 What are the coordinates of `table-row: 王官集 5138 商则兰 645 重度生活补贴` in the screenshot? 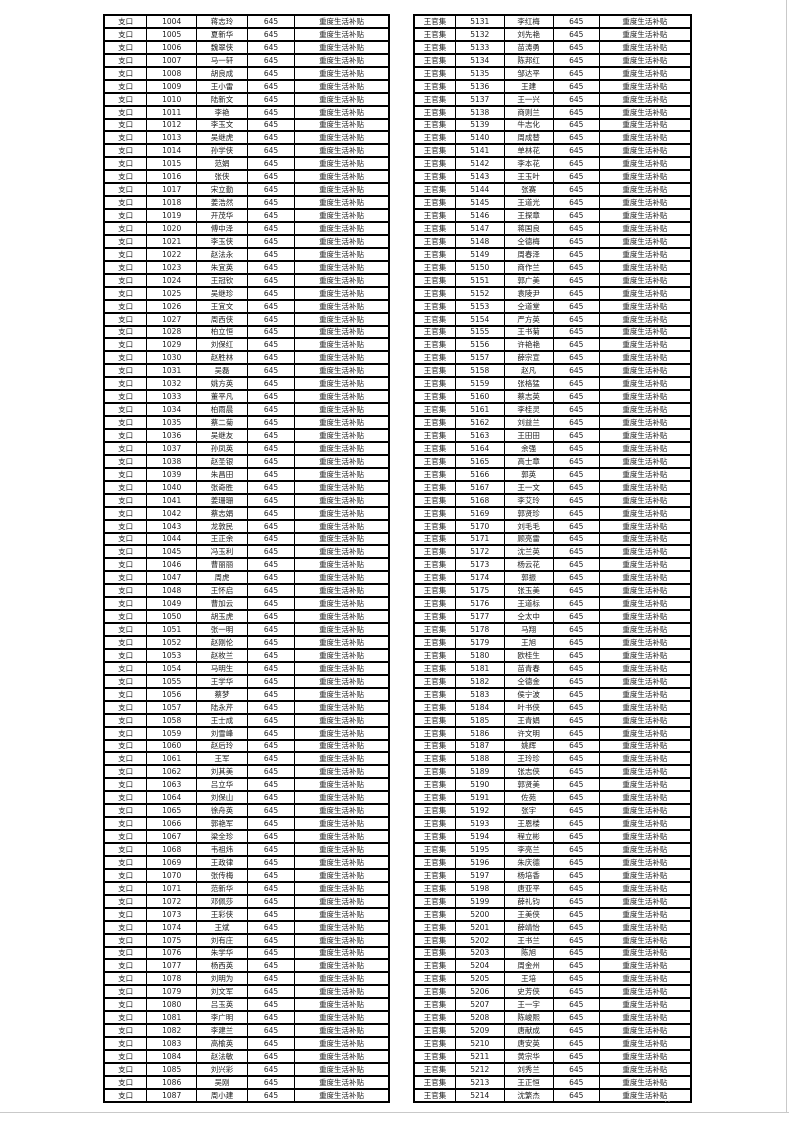 It's located at (552, 112).